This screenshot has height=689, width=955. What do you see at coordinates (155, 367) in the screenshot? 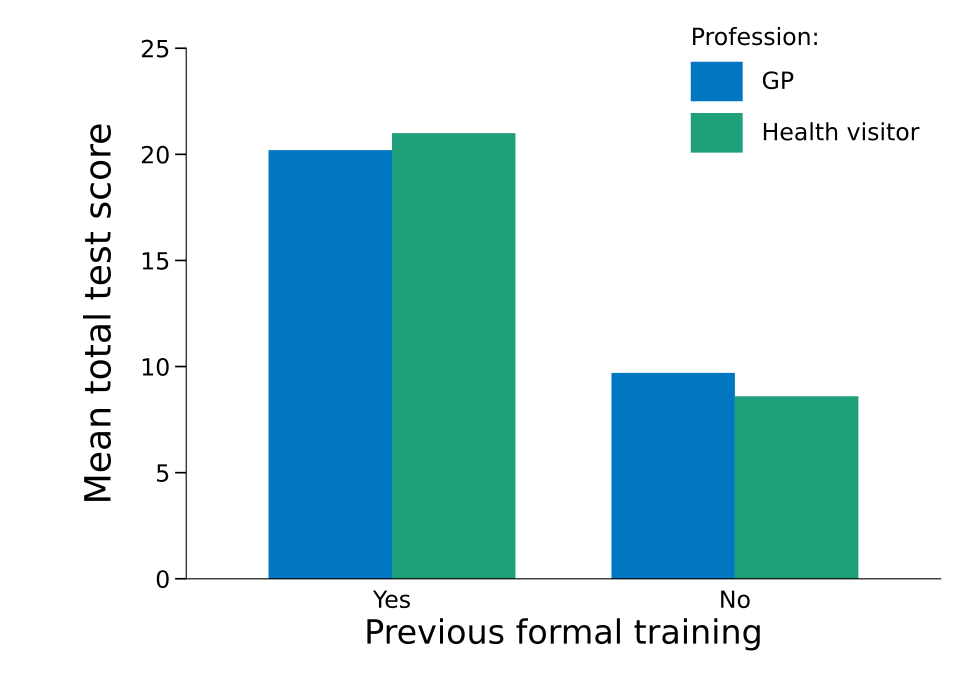
I see `y-tick-label: 10` at bounding box center [155, 367].